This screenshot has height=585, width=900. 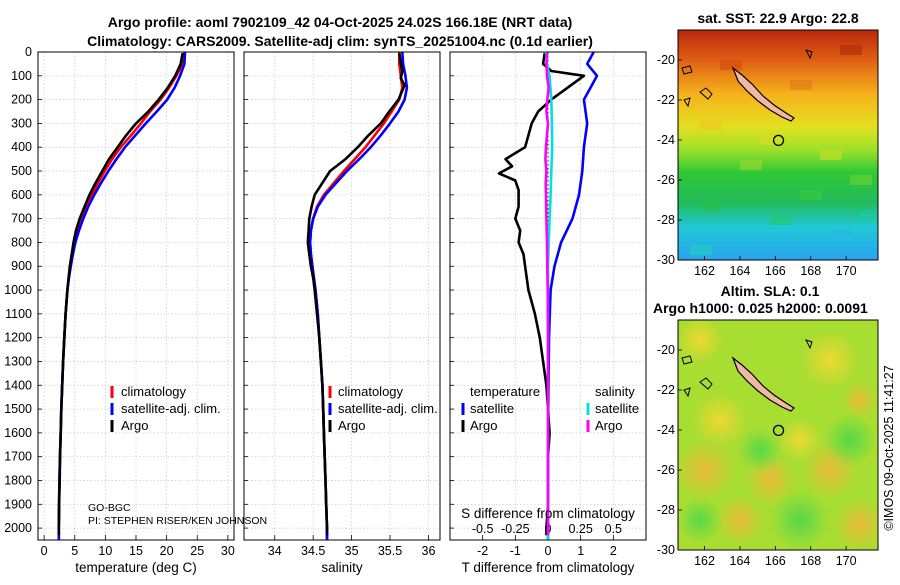 I want to click on sla-anomaly-blobs, so click(x=778, y=435).